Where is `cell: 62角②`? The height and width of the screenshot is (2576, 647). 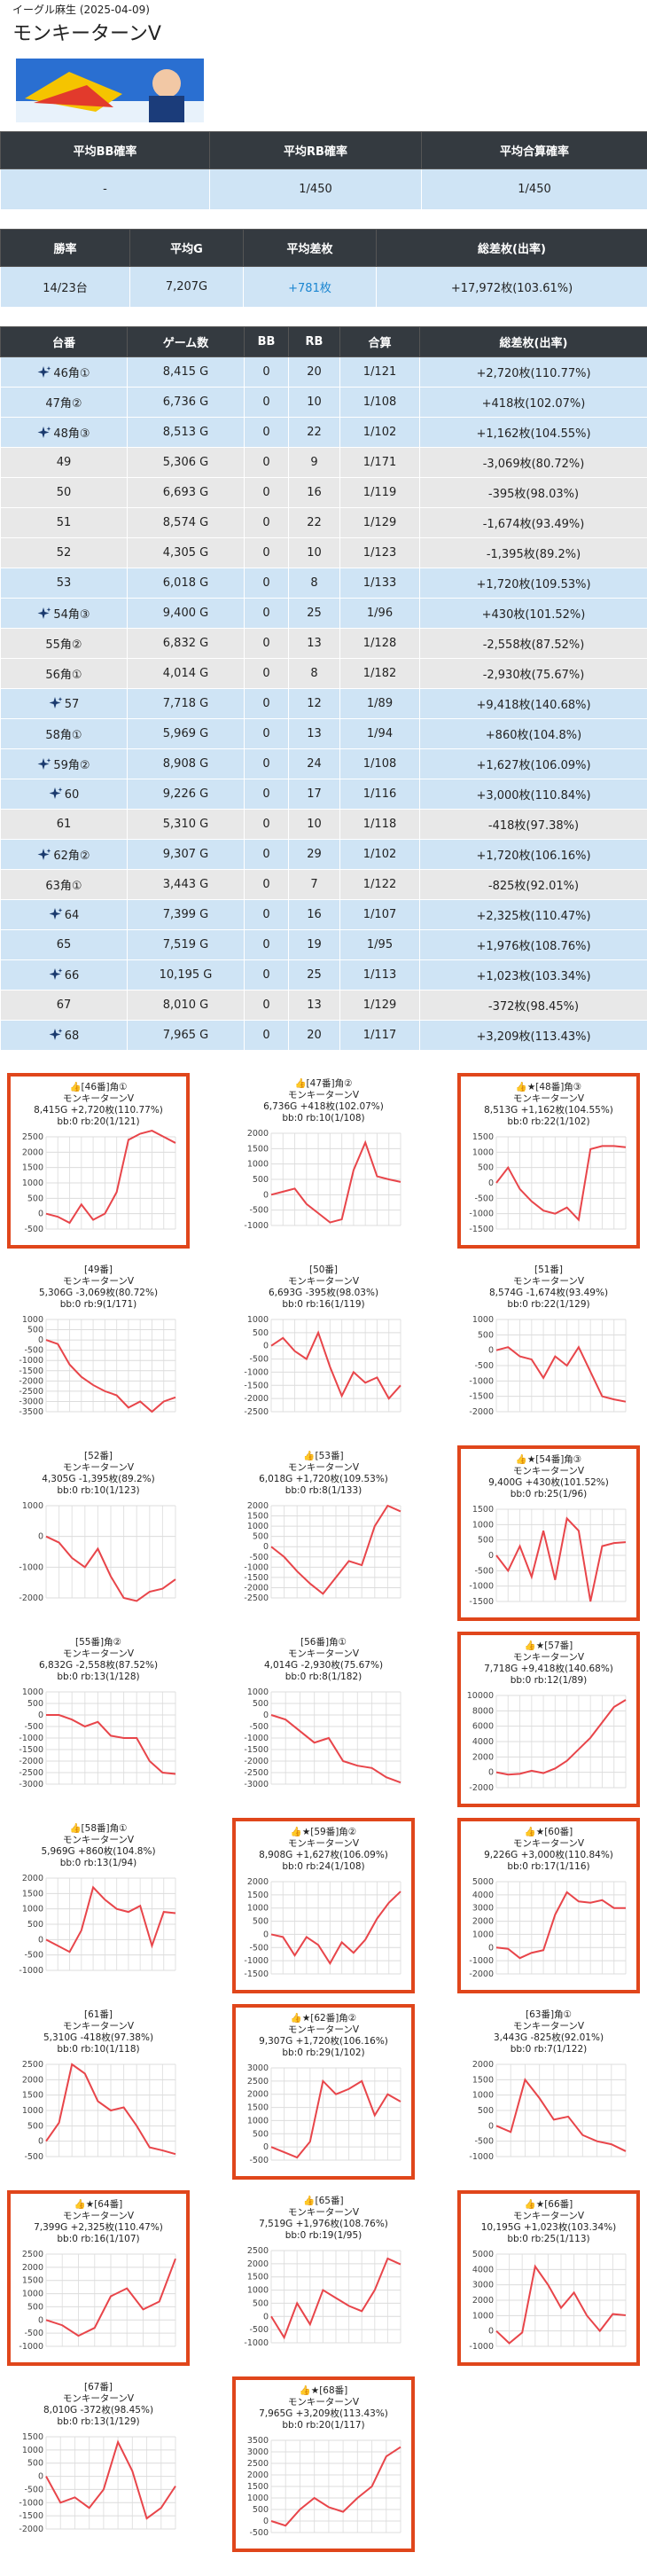
cell: 62角② is located at coordinates (64, 854).